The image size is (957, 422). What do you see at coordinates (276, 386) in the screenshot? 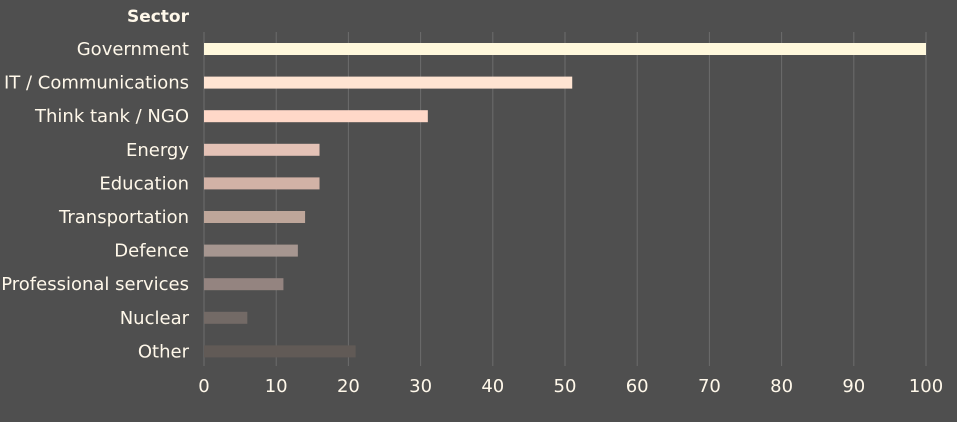
I see `x-tick-label: 10` at bounding box center [276, 386].